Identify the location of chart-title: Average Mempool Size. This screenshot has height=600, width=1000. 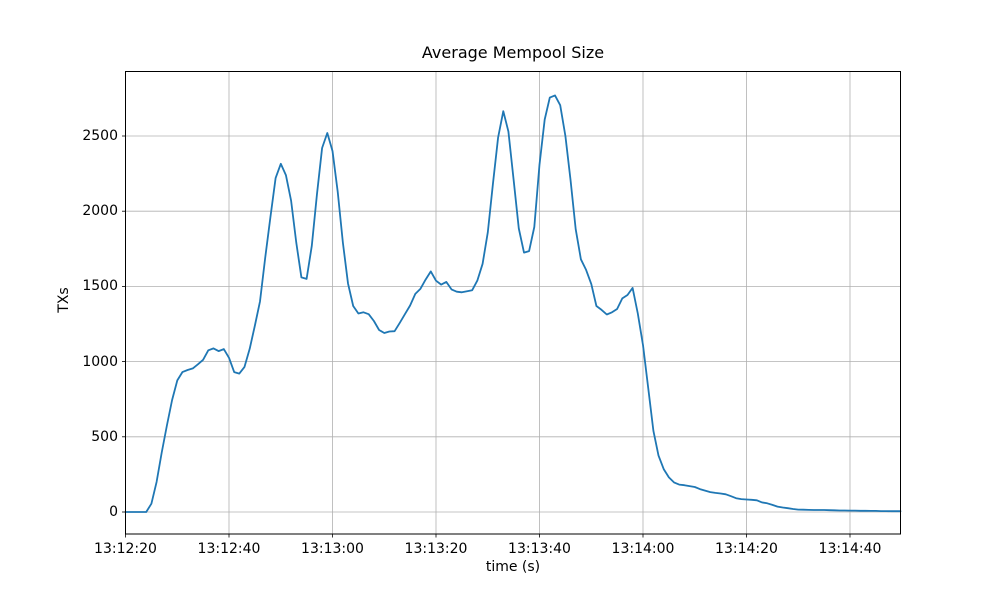
(513, 52).